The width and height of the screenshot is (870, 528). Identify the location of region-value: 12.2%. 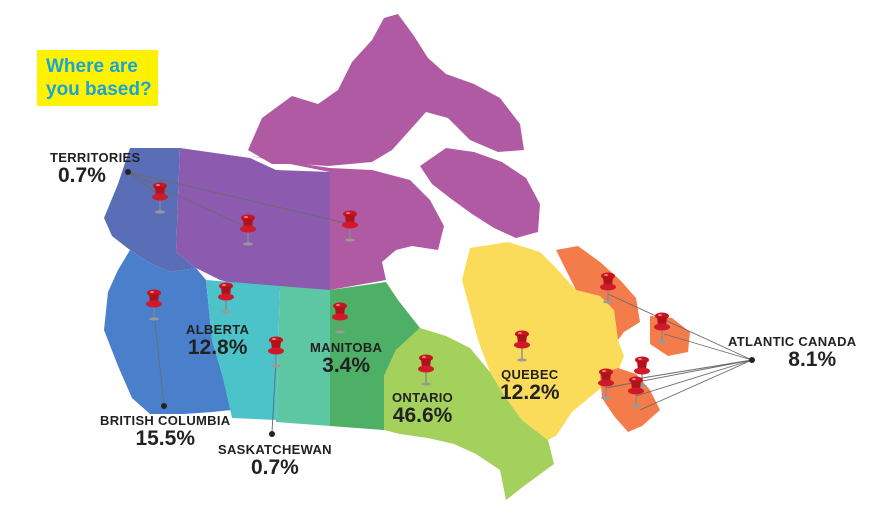
(530, 392).